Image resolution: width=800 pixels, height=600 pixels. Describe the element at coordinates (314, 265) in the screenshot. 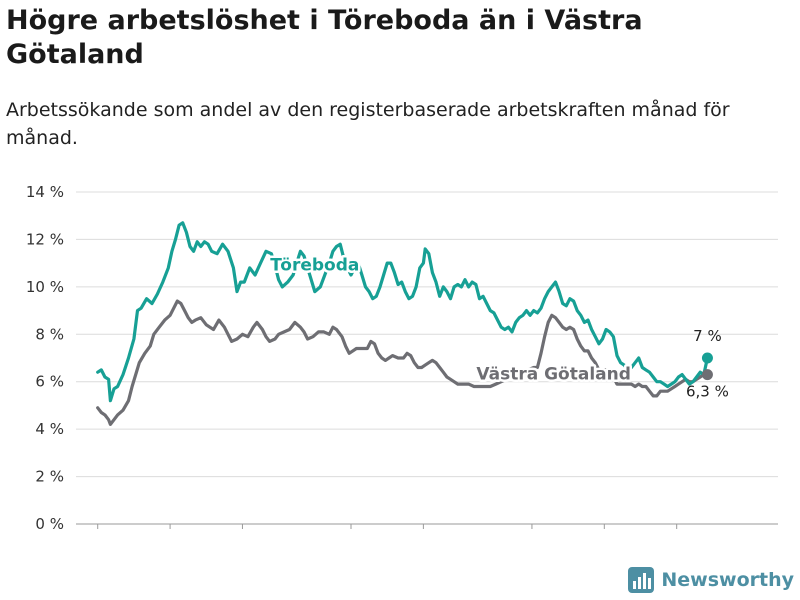

I see `series-name-label: Töreboda` at that location.